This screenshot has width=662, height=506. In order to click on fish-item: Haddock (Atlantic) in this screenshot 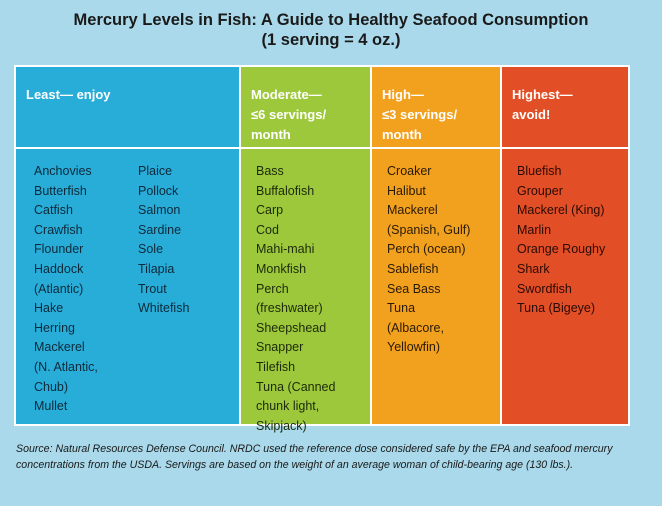, I will do `click(59, 278)`.